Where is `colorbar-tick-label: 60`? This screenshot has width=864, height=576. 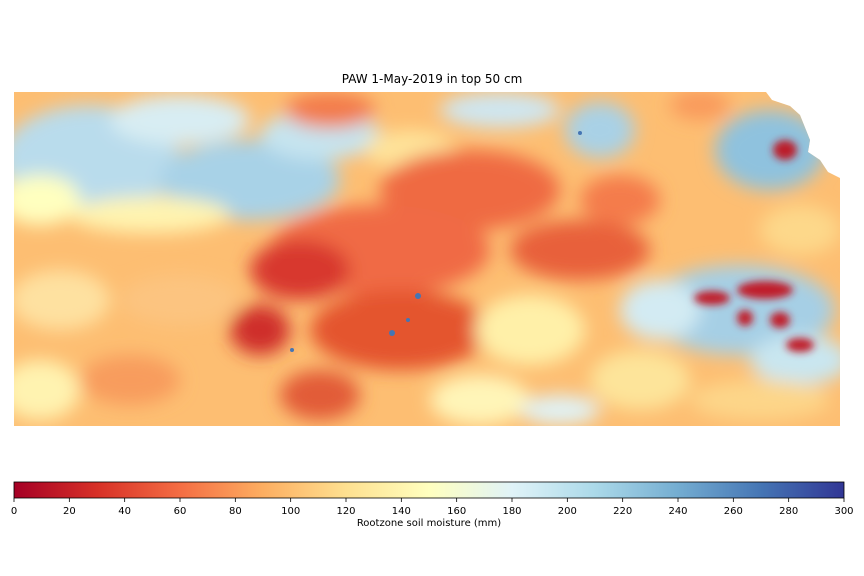 colorbar-tick-label: 60 is located at coordinates (180, 511).